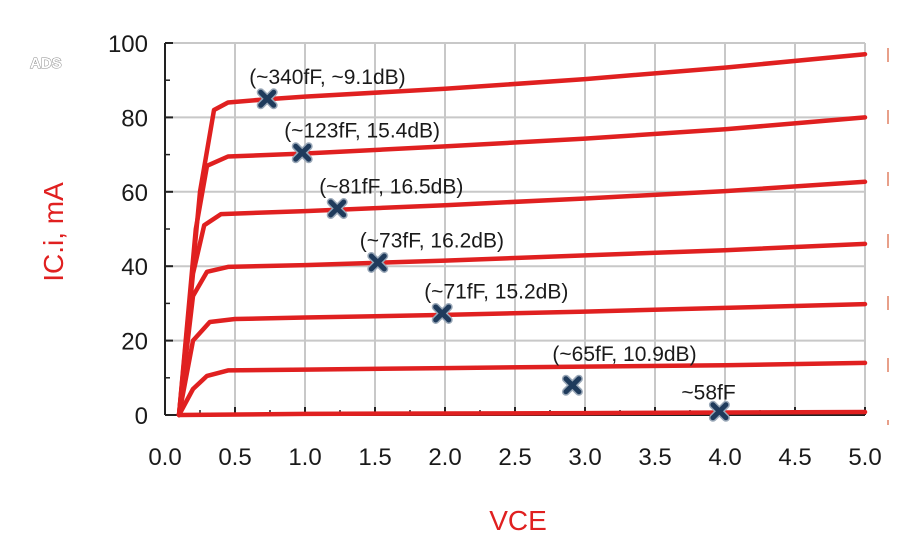  What do you see at coordinates (327, 77) in the screenshot?
I see `marker-annotation: (~340fF, ~9.1dB)` at bounding box center [327, 77].